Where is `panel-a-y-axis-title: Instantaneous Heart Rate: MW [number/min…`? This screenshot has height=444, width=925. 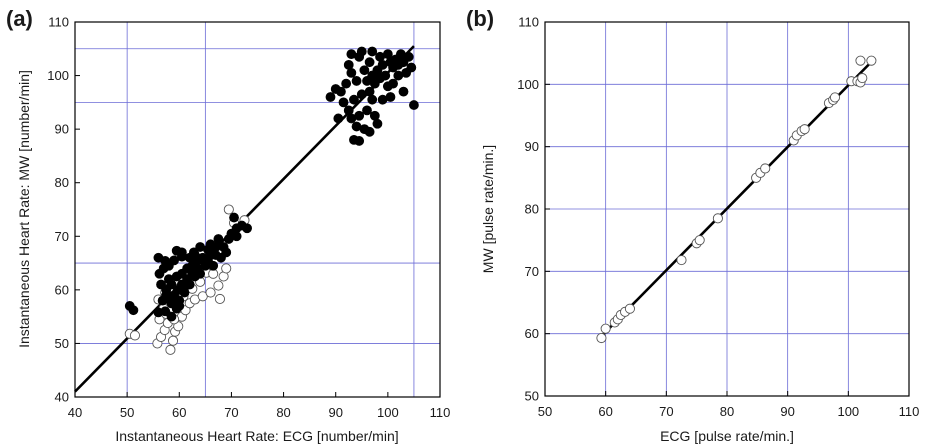
panel-a-y-axis-title: Instantaneous Heart Rate: MW [number/min… is located at coordinates (24, 209).